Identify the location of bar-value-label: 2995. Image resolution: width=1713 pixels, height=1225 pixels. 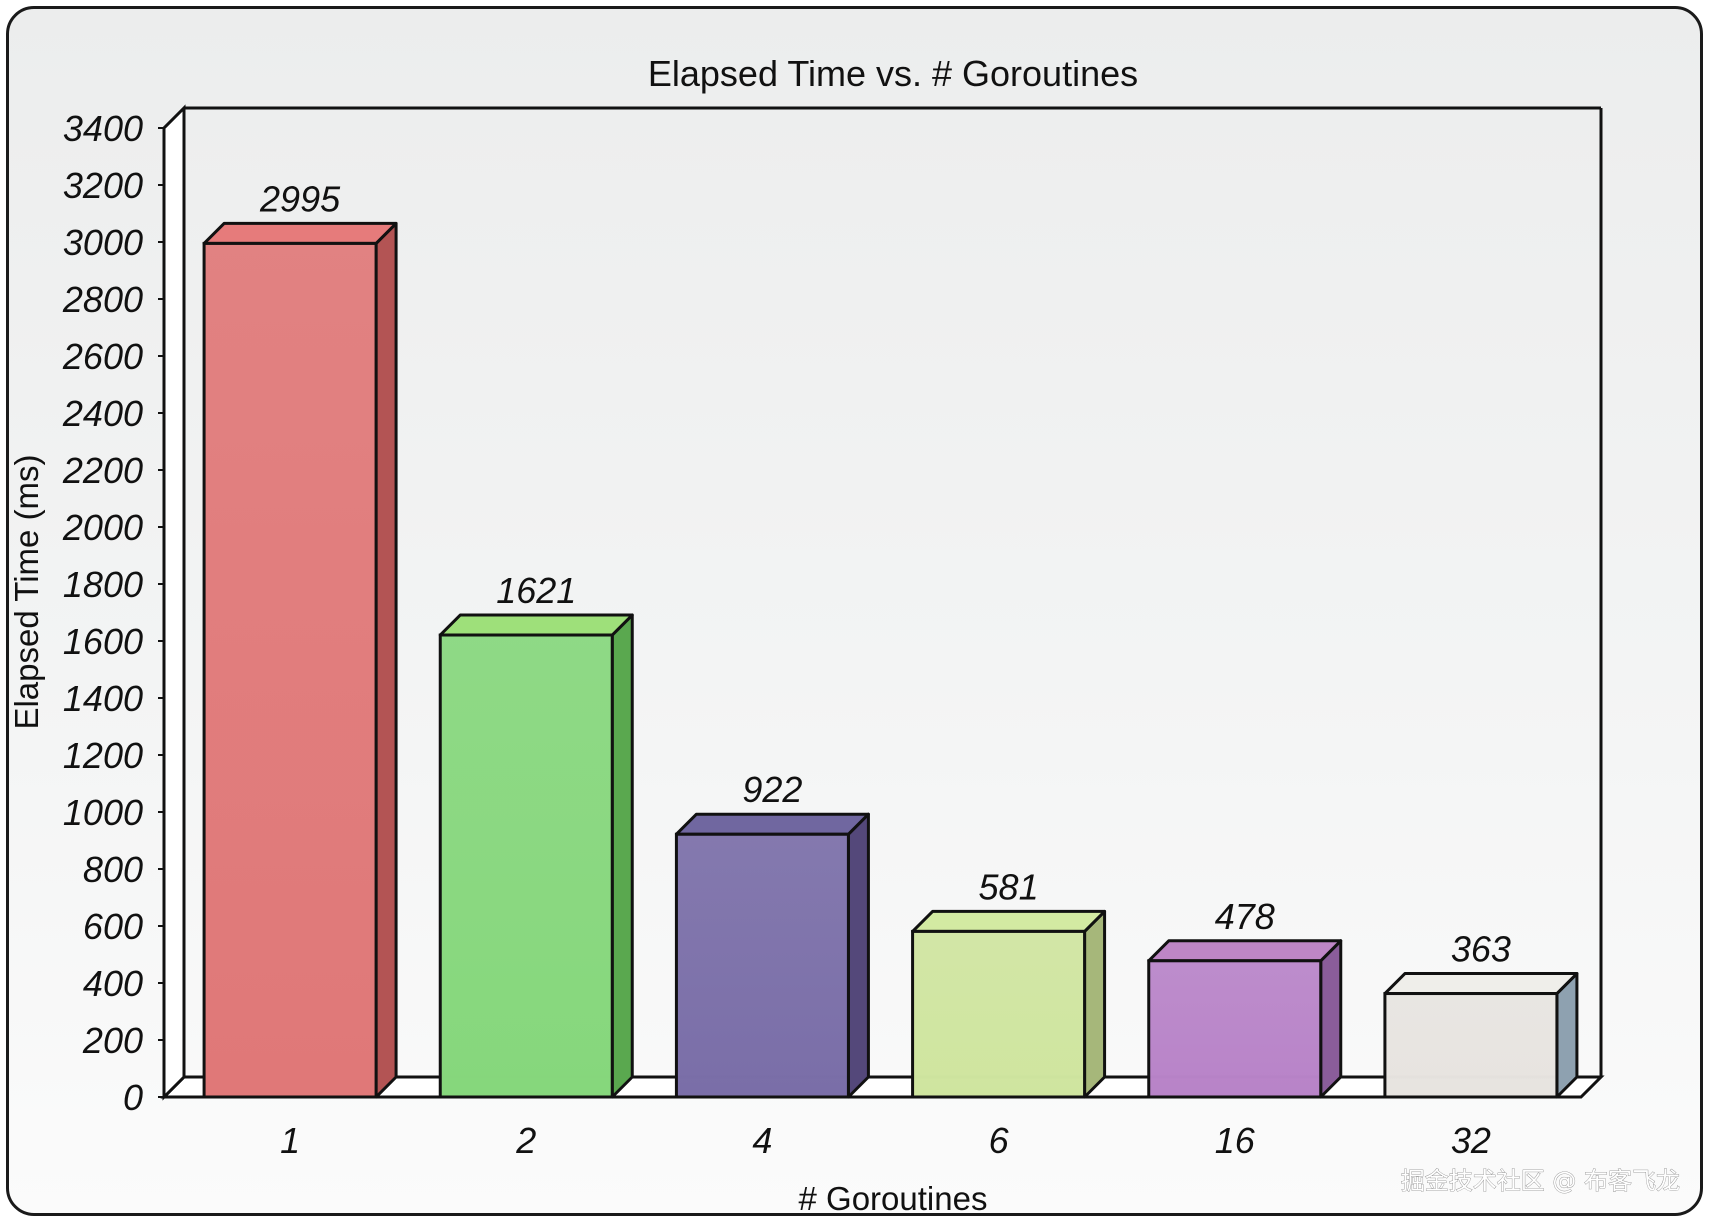
(300, 198).